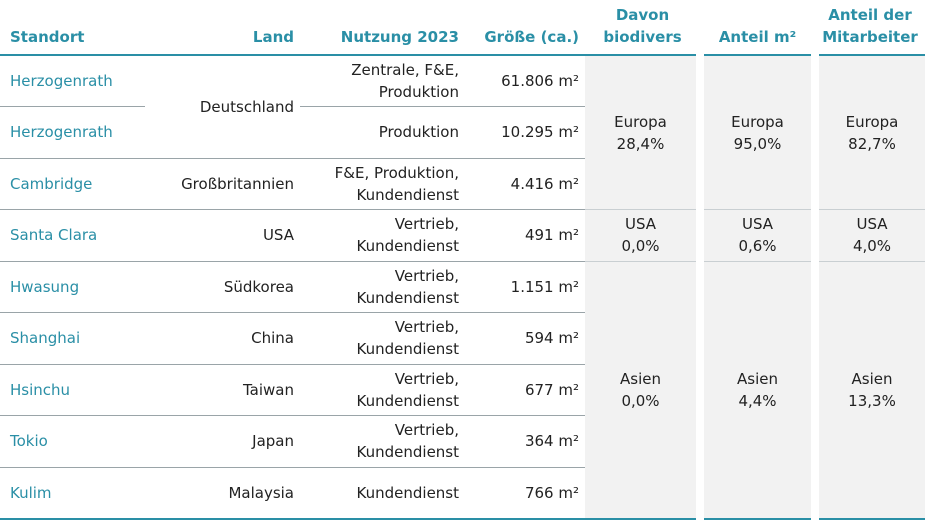  I want to click on region-asien-biodivers-value: 0,0%, so click(640, 400).